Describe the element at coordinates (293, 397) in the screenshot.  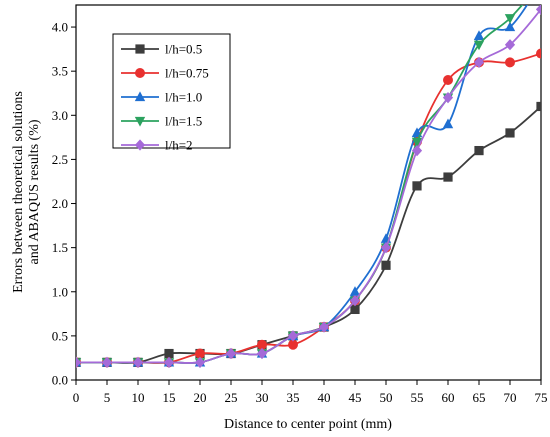
I see `x-tick-label: 35` at that location.